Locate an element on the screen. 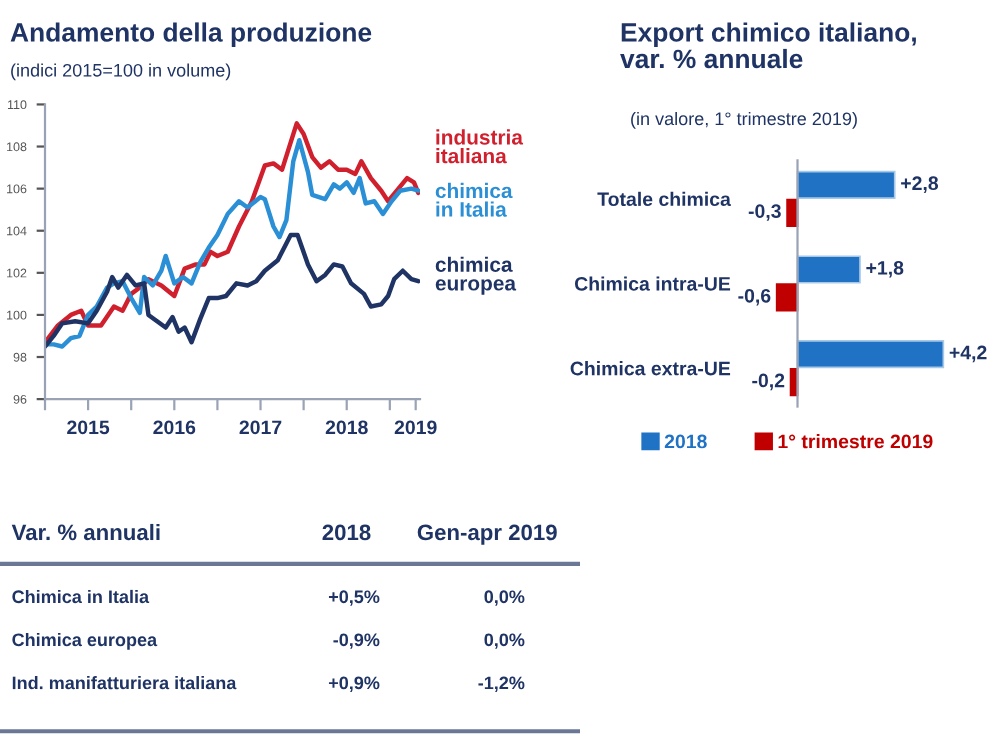 The image size is (1000, 746). series-label: industria italiana is located at coordinates (480, 146).